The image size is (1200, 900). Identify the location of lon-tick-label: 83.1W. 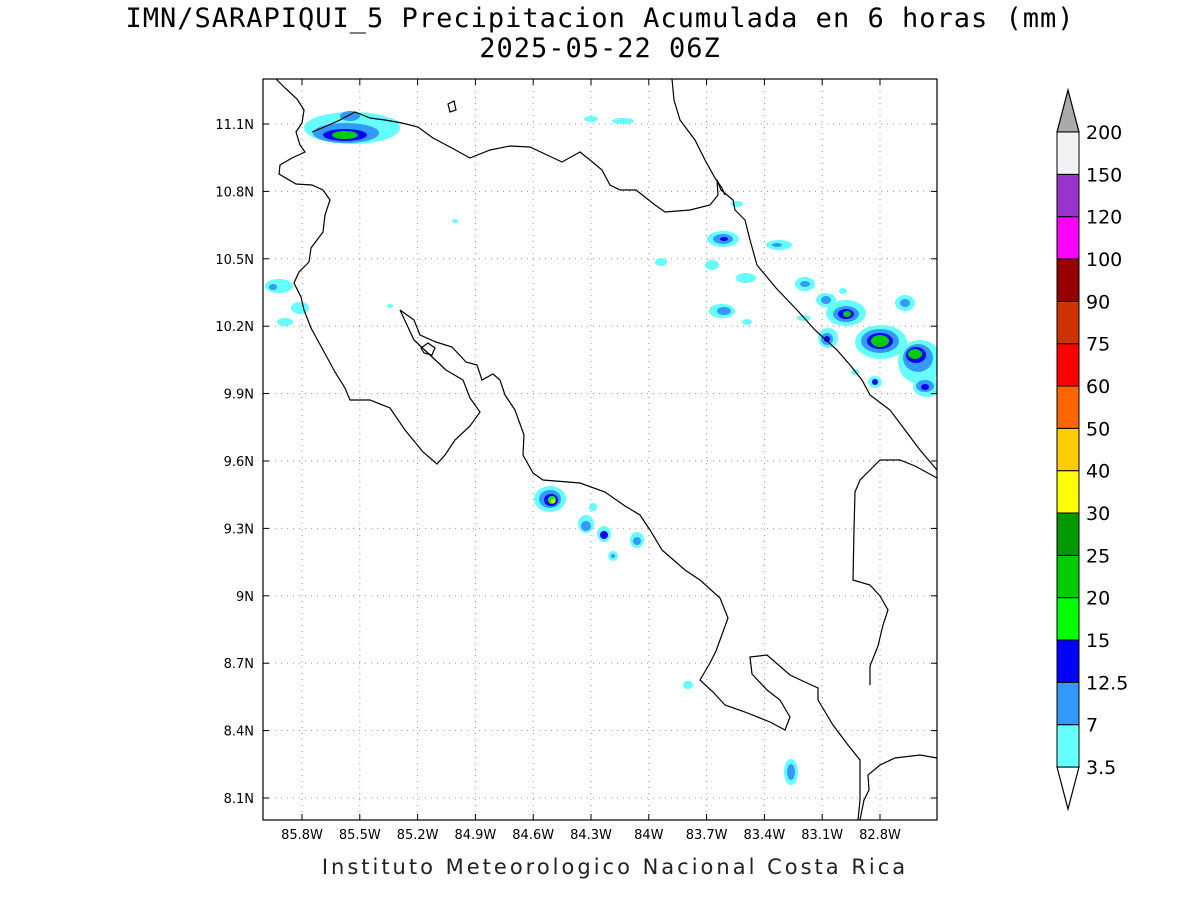
(822, 835).